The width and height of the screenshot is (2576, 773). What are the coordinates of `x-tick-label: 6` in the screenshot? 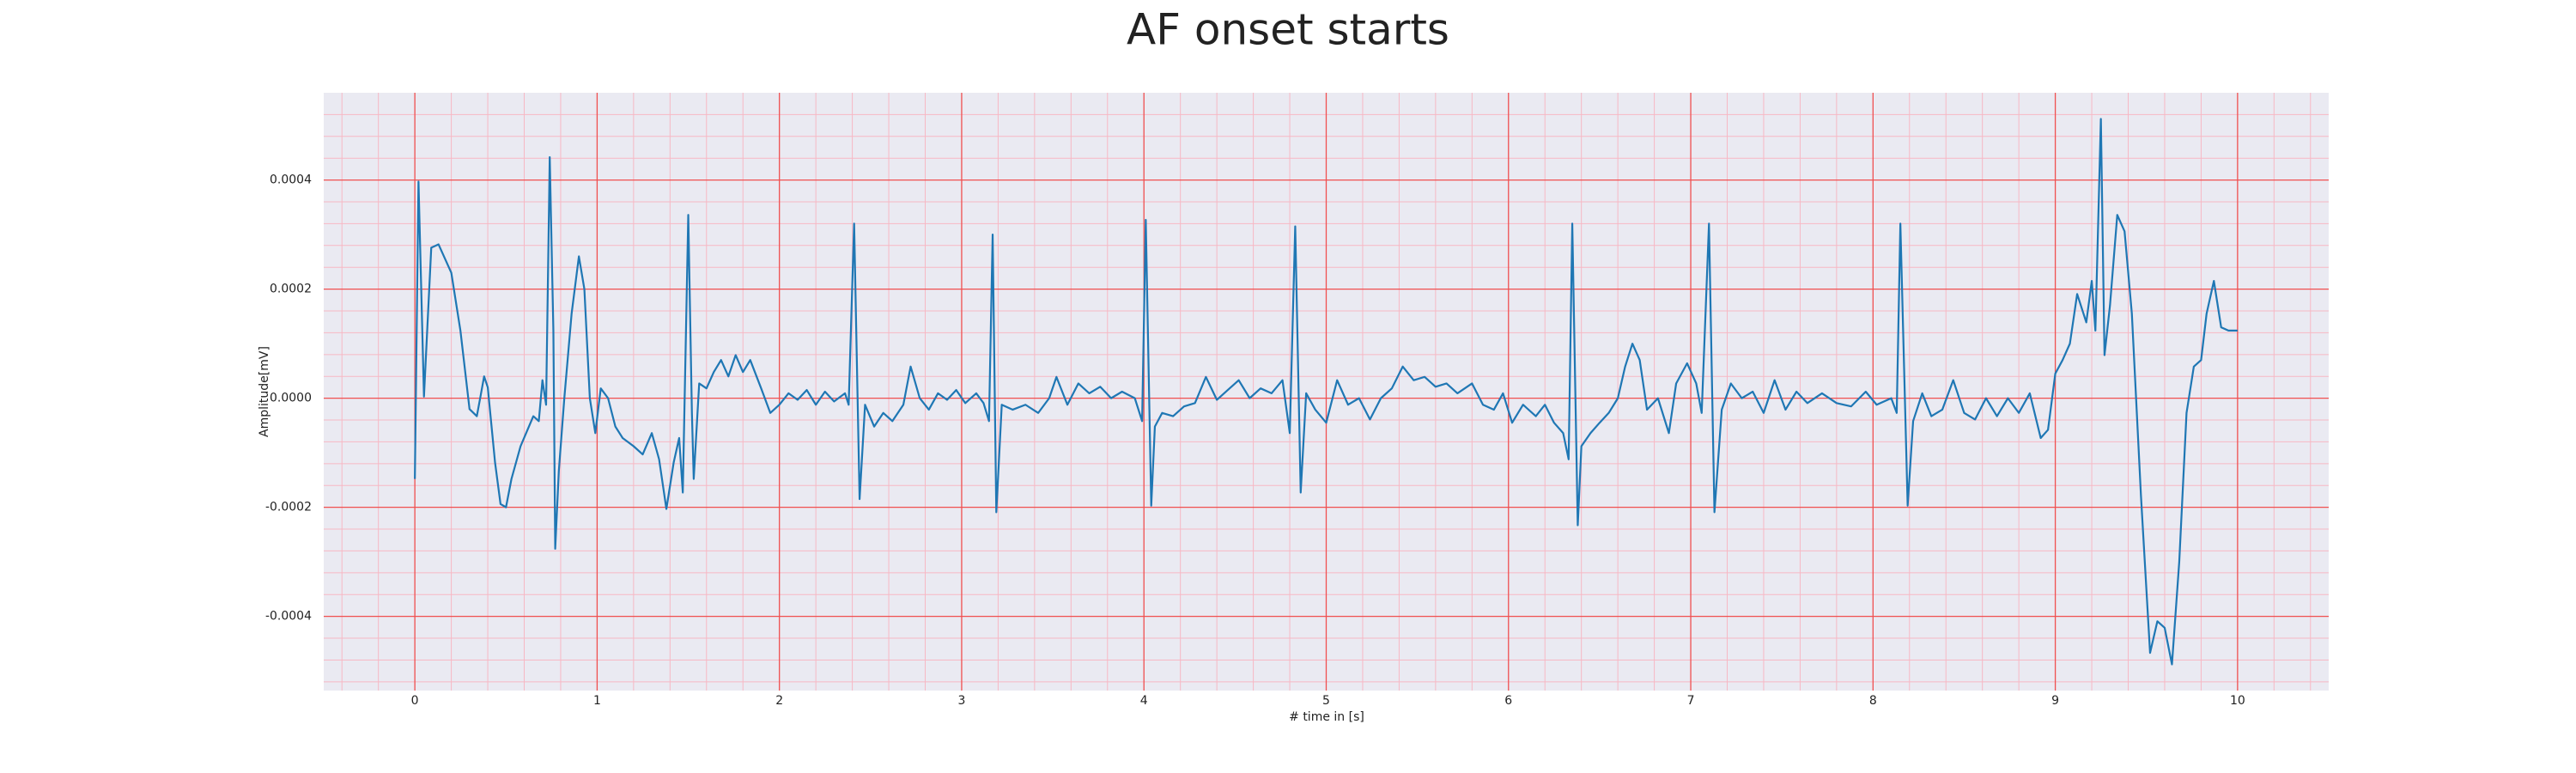 It's located at (1508, 701).